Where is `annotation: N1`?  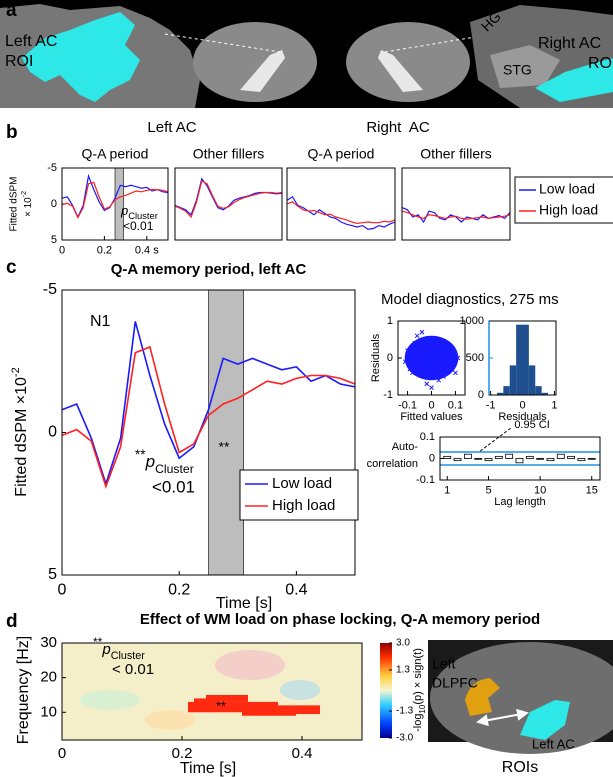 annotation: N1 is located at coordinates (100, 321).